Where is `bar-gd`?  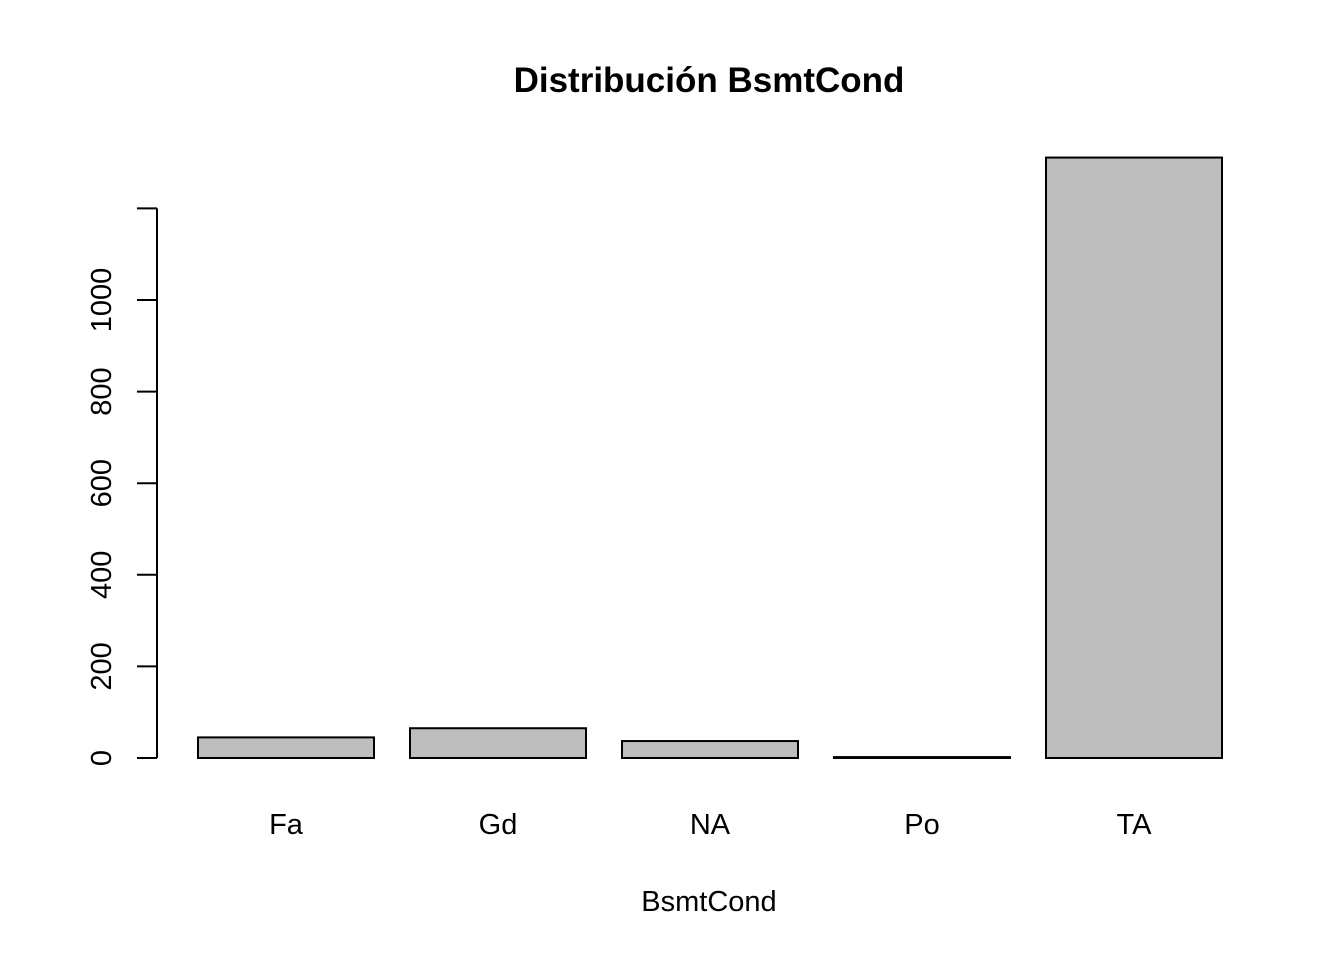
bar-gd is located at coordinates (498, 743).